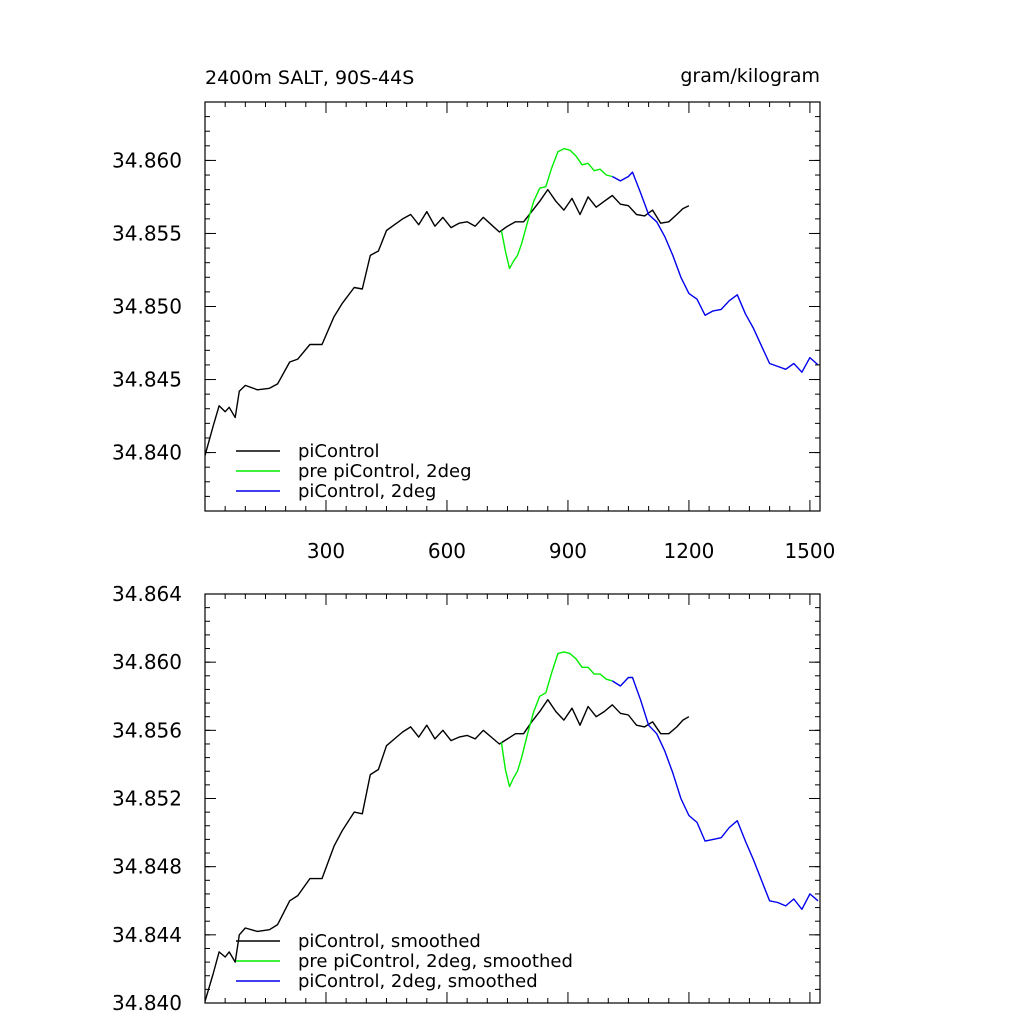 The width and height of the screenshot is (1024, 1024). Describe the element at coordinates (688, 551) in the screenshot. I see `top-x-tick-label: 1200` at that location.